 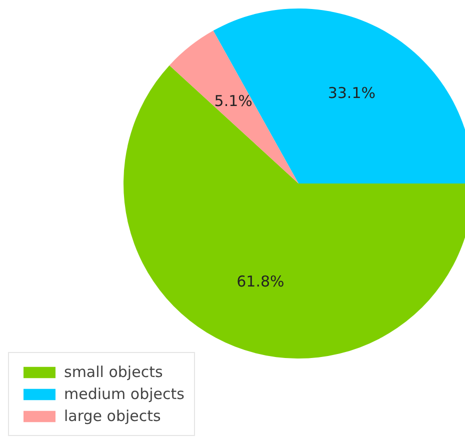 What do you see at coordinates (233, 101) in the screenshot?
I see `data-label: 5.1%` at bounding box center [233, 101].